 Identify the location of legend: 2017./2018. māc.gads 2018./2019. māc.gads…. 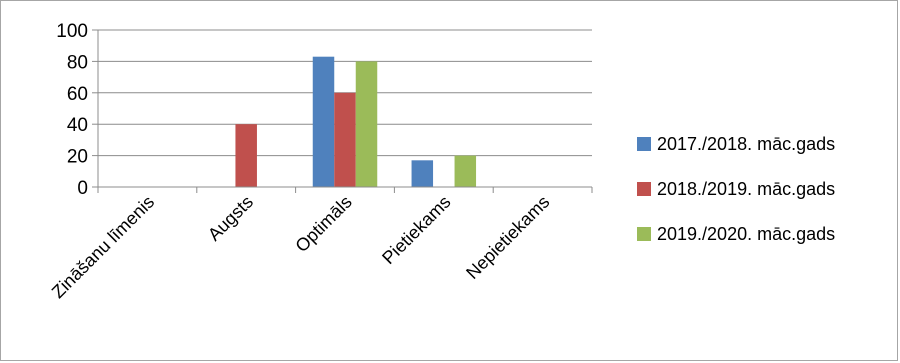
(736, 189).